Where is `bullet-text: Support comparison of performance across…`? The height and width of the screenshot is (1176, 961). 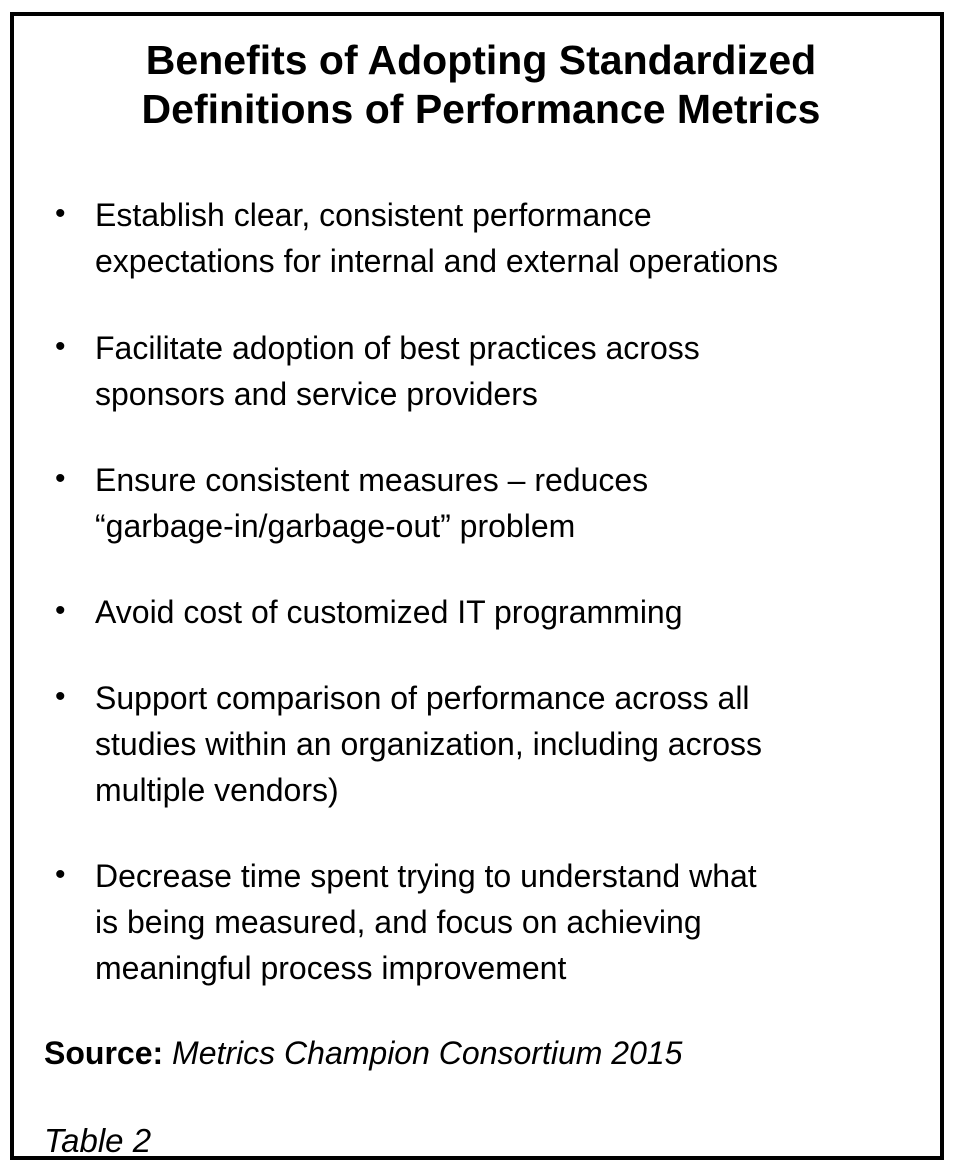 bullet-text: Support comparison of performance across… is located at coordinates (429, 744).